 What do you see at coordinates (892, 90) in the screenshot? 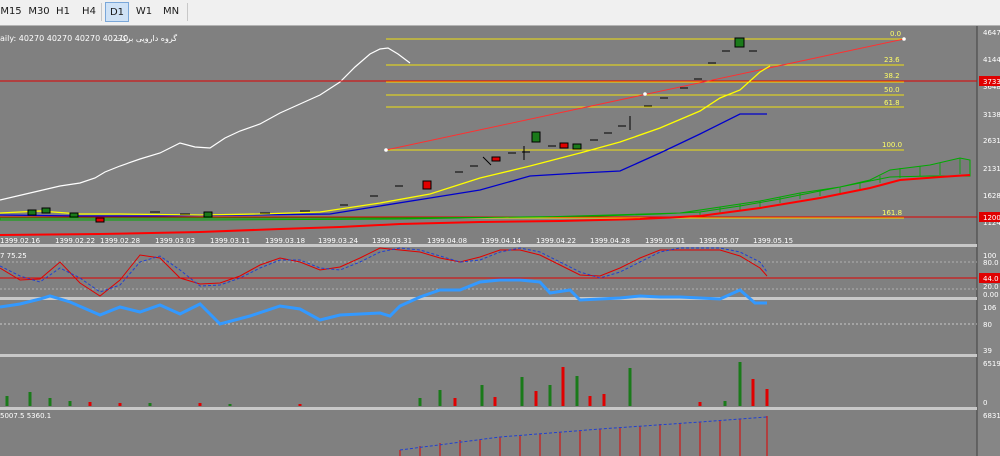
I see `fib-label-50: 50.0` at bounding box center [892, 90].